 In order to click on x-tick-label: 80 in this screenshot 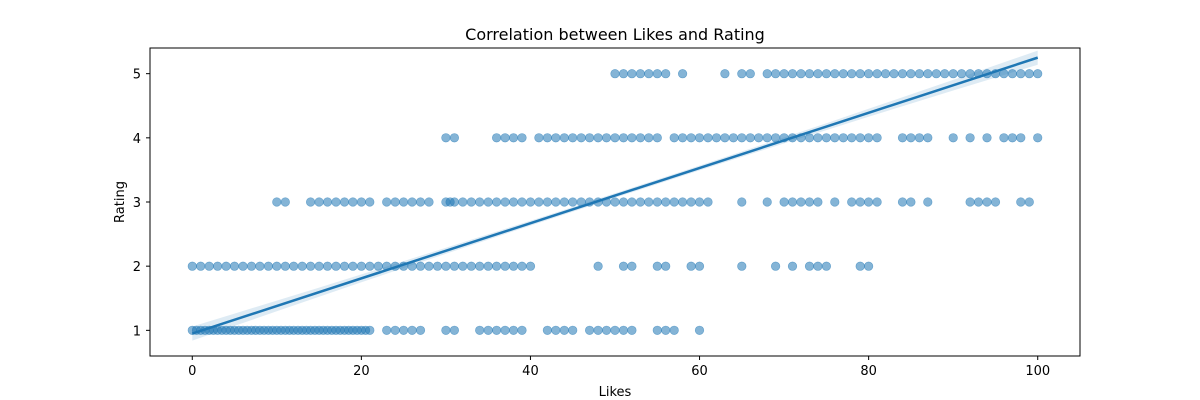, I will do `click(868, 371)`.